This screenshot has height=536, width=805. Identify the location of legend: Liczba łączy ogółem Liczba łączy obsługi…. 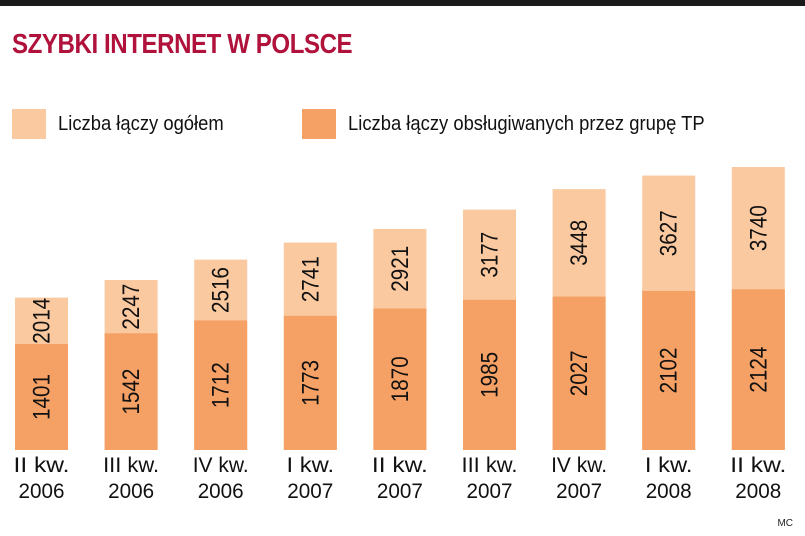
(402, 124).